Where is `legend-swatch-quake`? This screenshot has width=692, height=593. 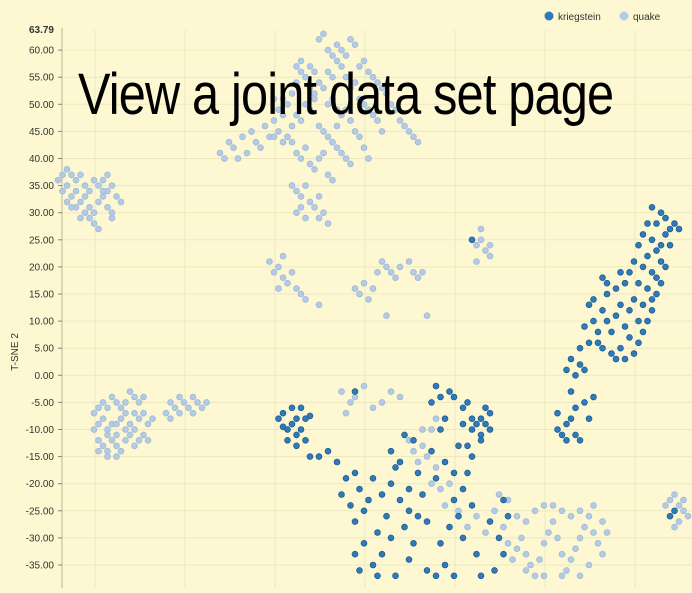 legend-swatch-quake is located at coordinates (624, 16).